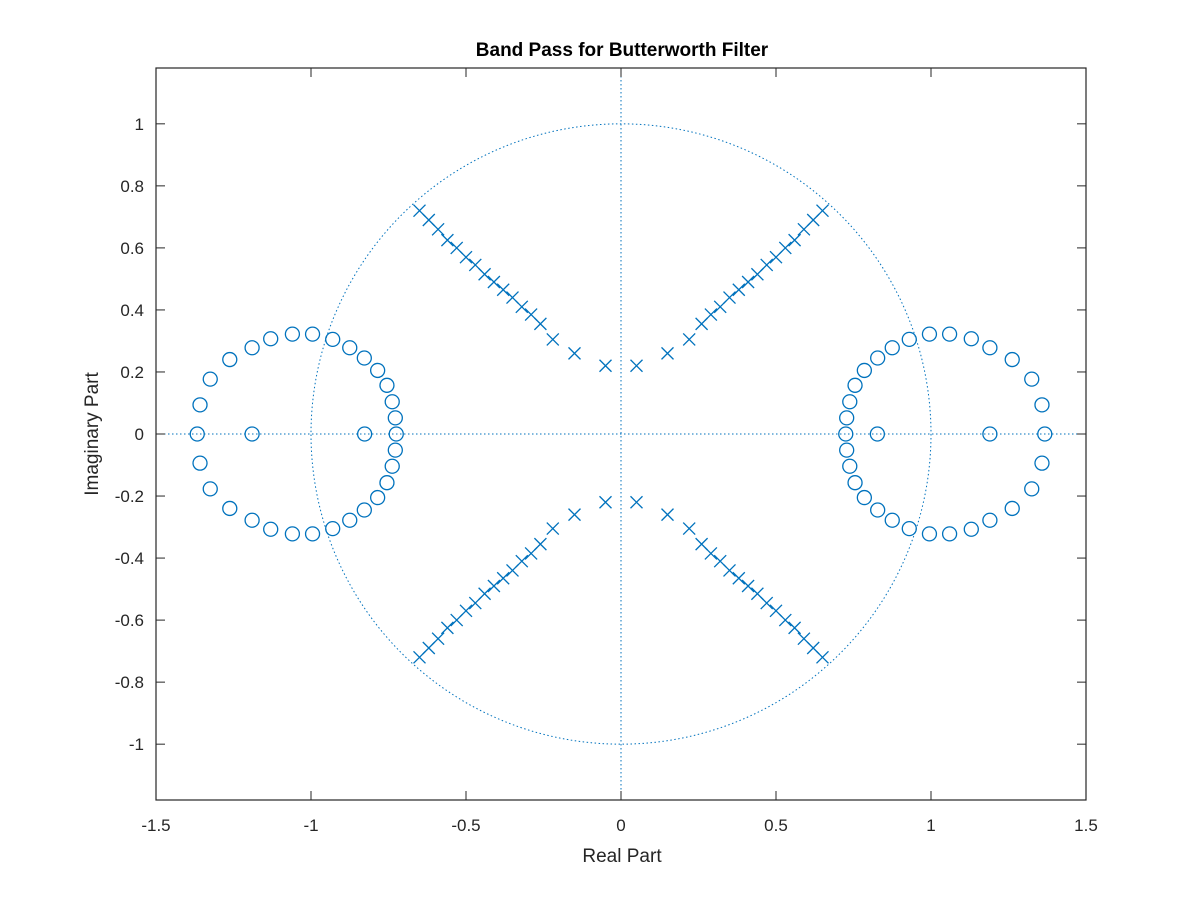 Image resolution: width=1200 pixels, height=900 pixels. Describe the element at coordinates (129, 558) in the screenshot. I see `y-tick-label: -0.4` at that location.